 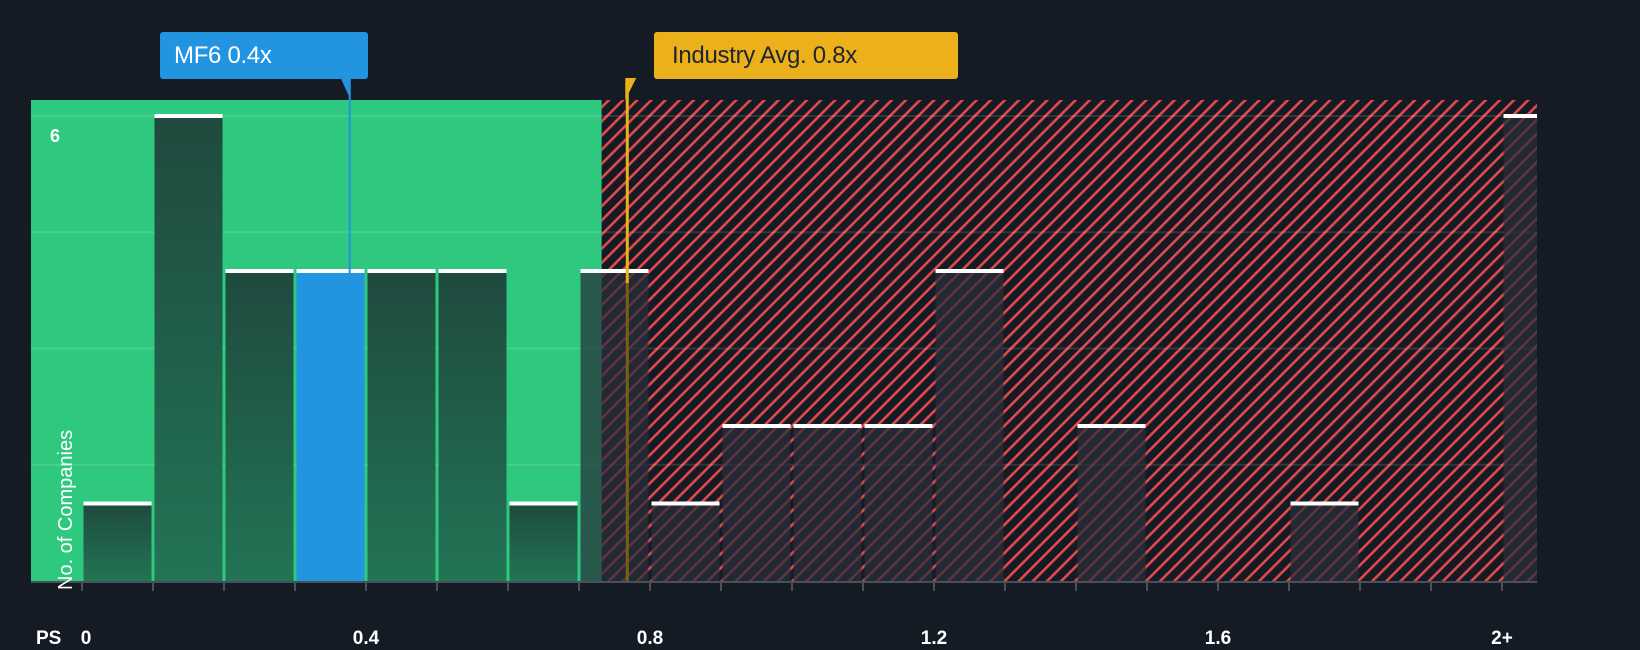 I want to click on x-tick-label: 1.6, so click(x=1218, y=638).